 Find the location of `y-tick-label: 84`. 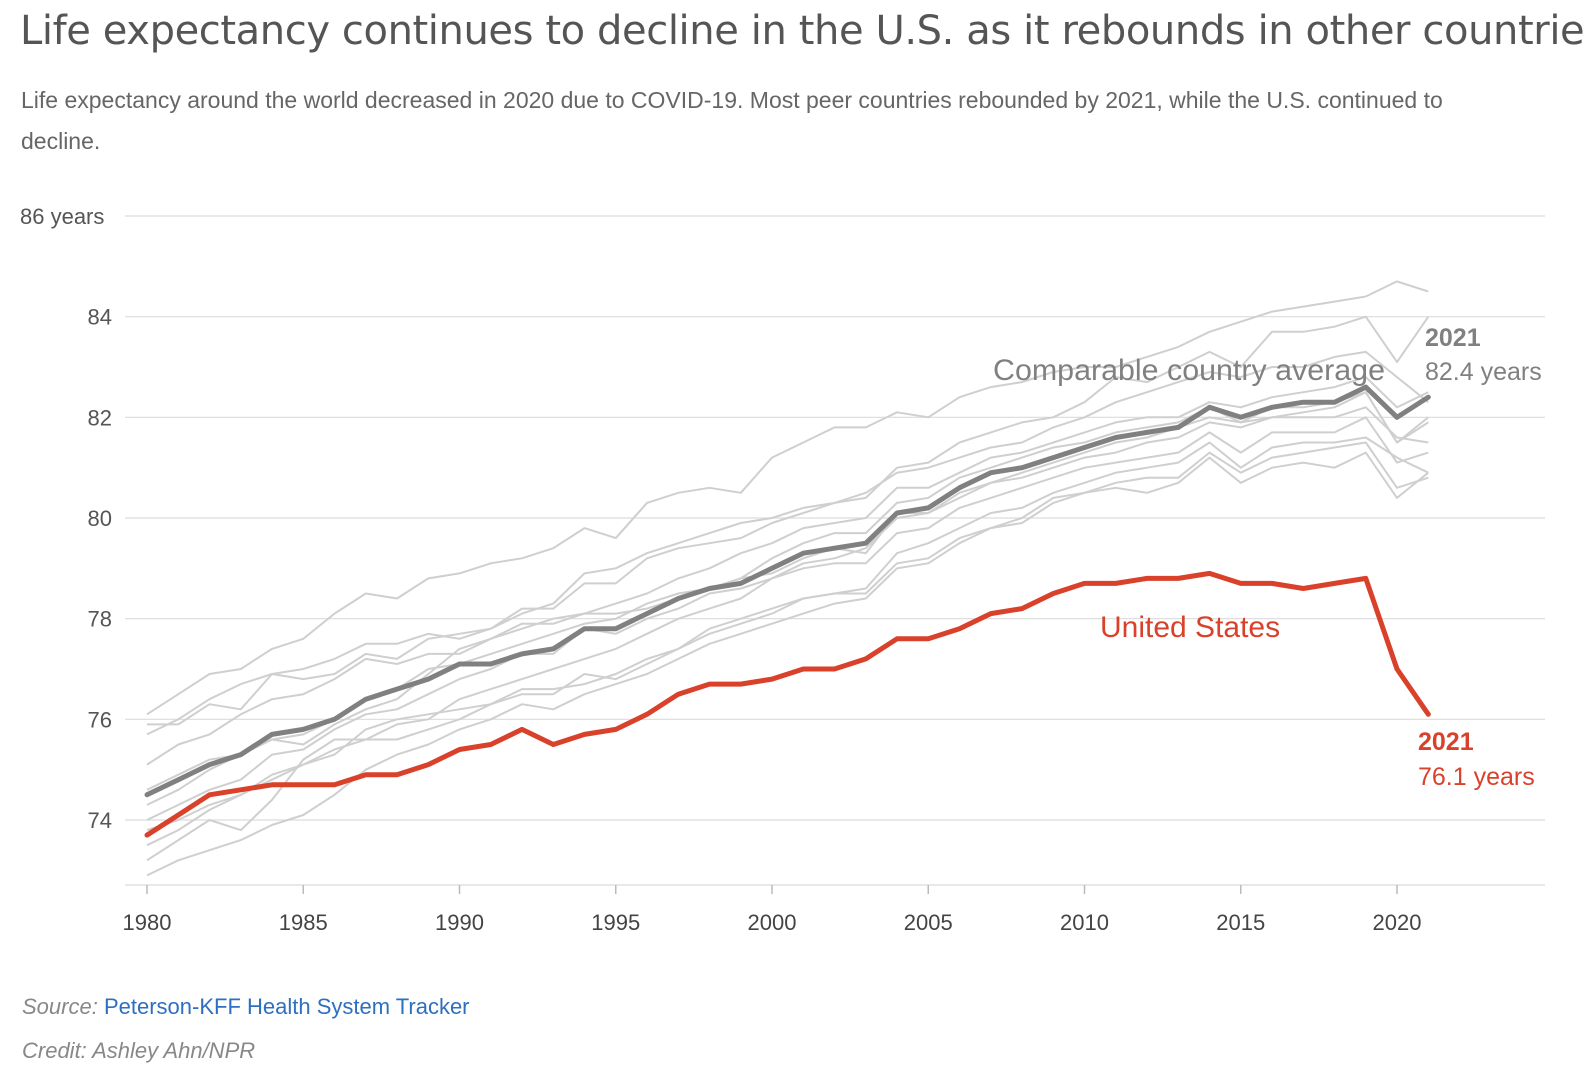

y-tick-label: 84 is located at coordinates (100, 317).